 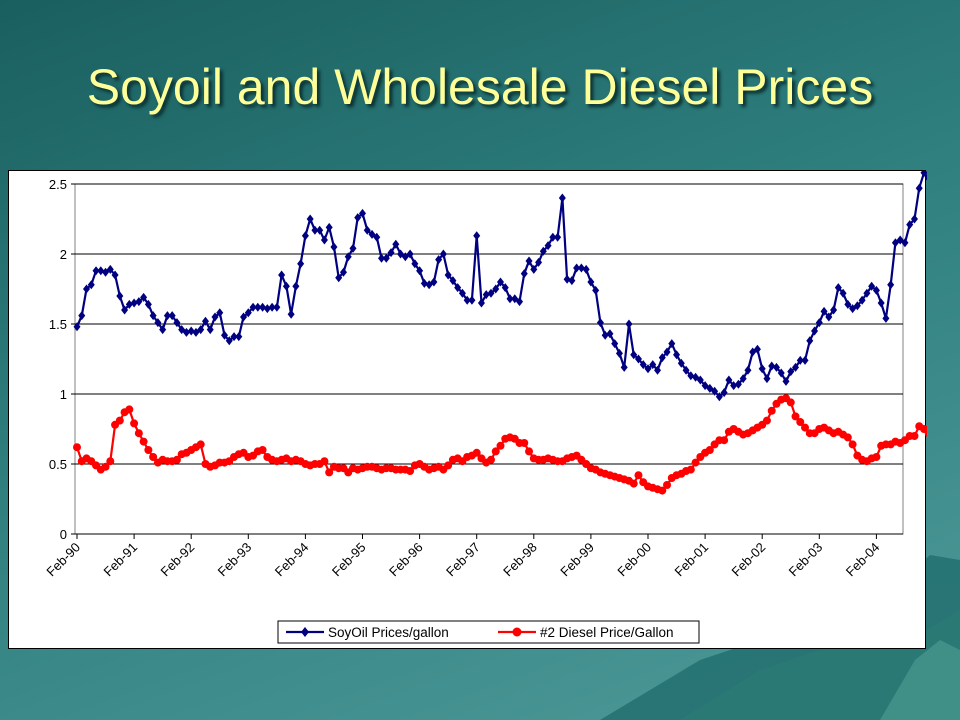 I want to click on x-tick-label: Feb-00, so click(x=634, y=560).